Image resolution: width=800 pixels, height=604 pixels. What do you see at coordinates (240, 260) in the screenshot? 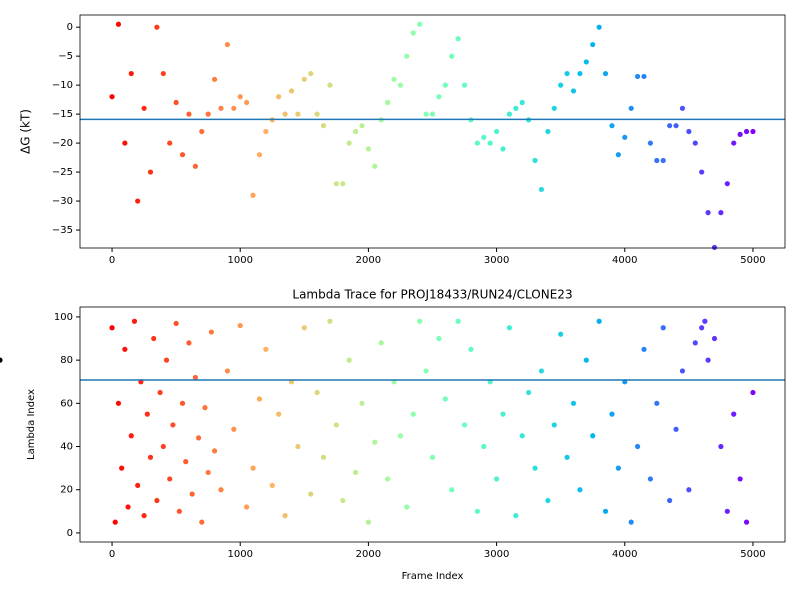
I see `x-tick-label: 1000` at bounding box center [240, 260].